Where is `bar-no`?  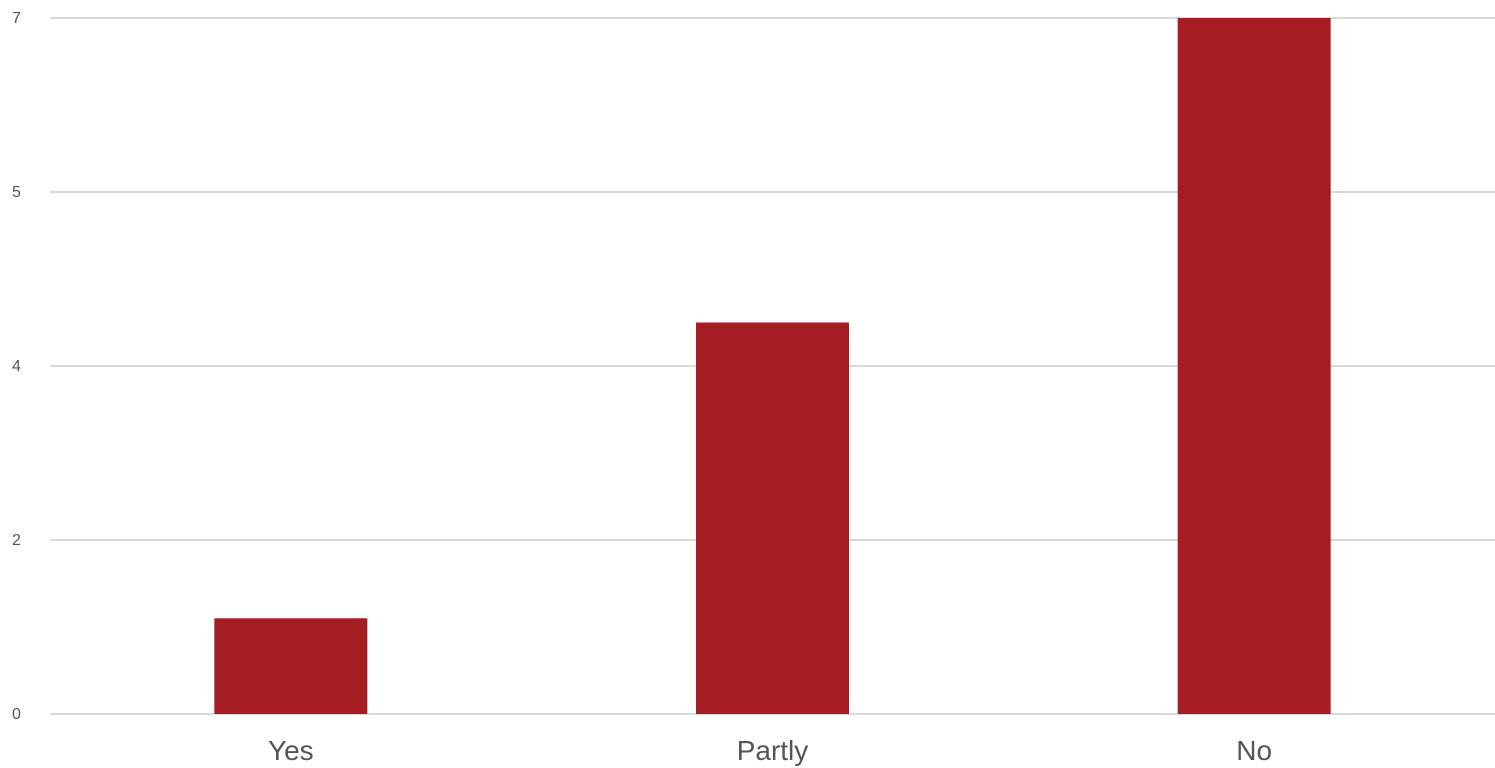
bar-no is located at coordinates (1254, 366).